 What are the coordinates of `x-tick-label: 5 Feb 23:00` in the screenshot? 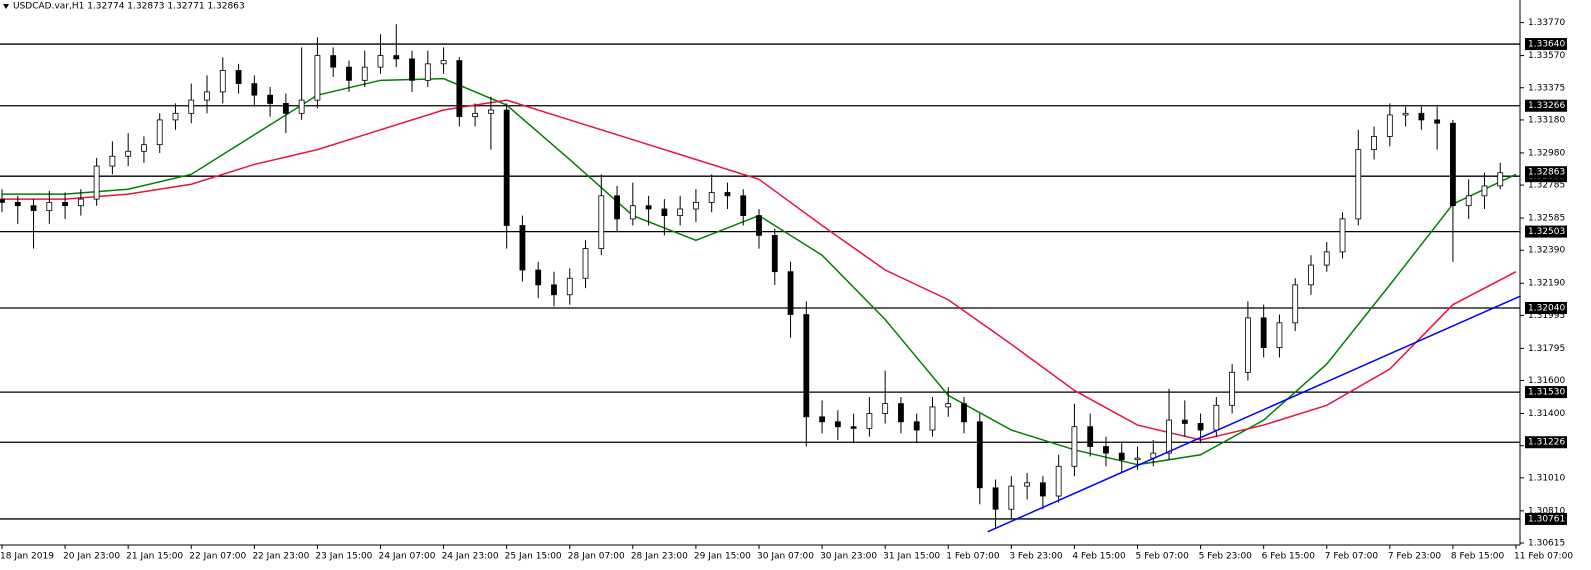 It's located at (1226, 557).